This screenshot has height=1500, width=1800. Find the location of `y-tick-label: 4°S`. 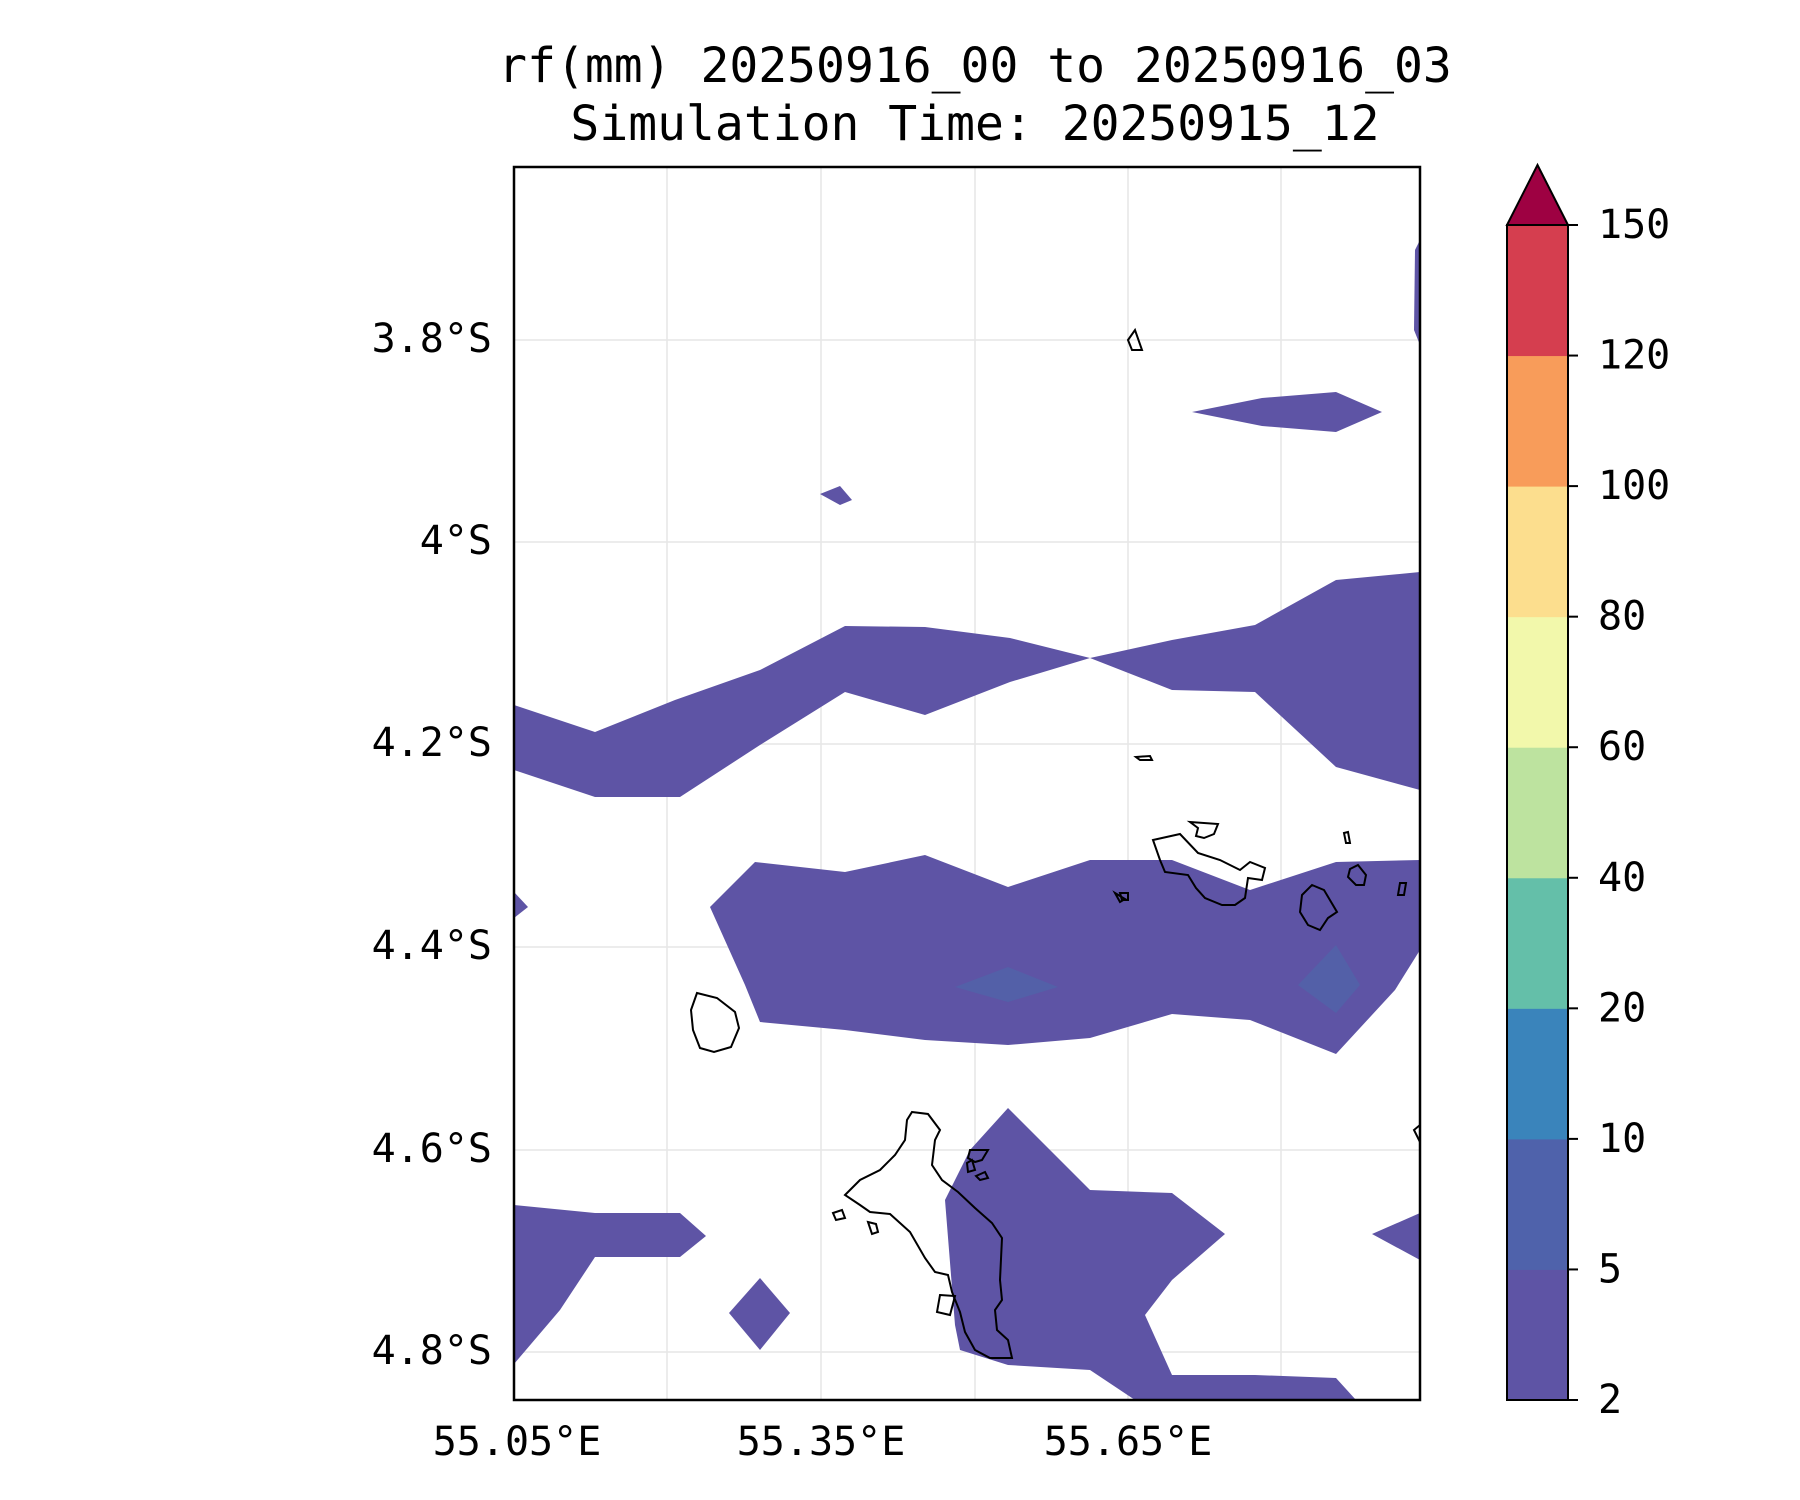

y-tick-label: 4°S is located at coordinates (456, 541).